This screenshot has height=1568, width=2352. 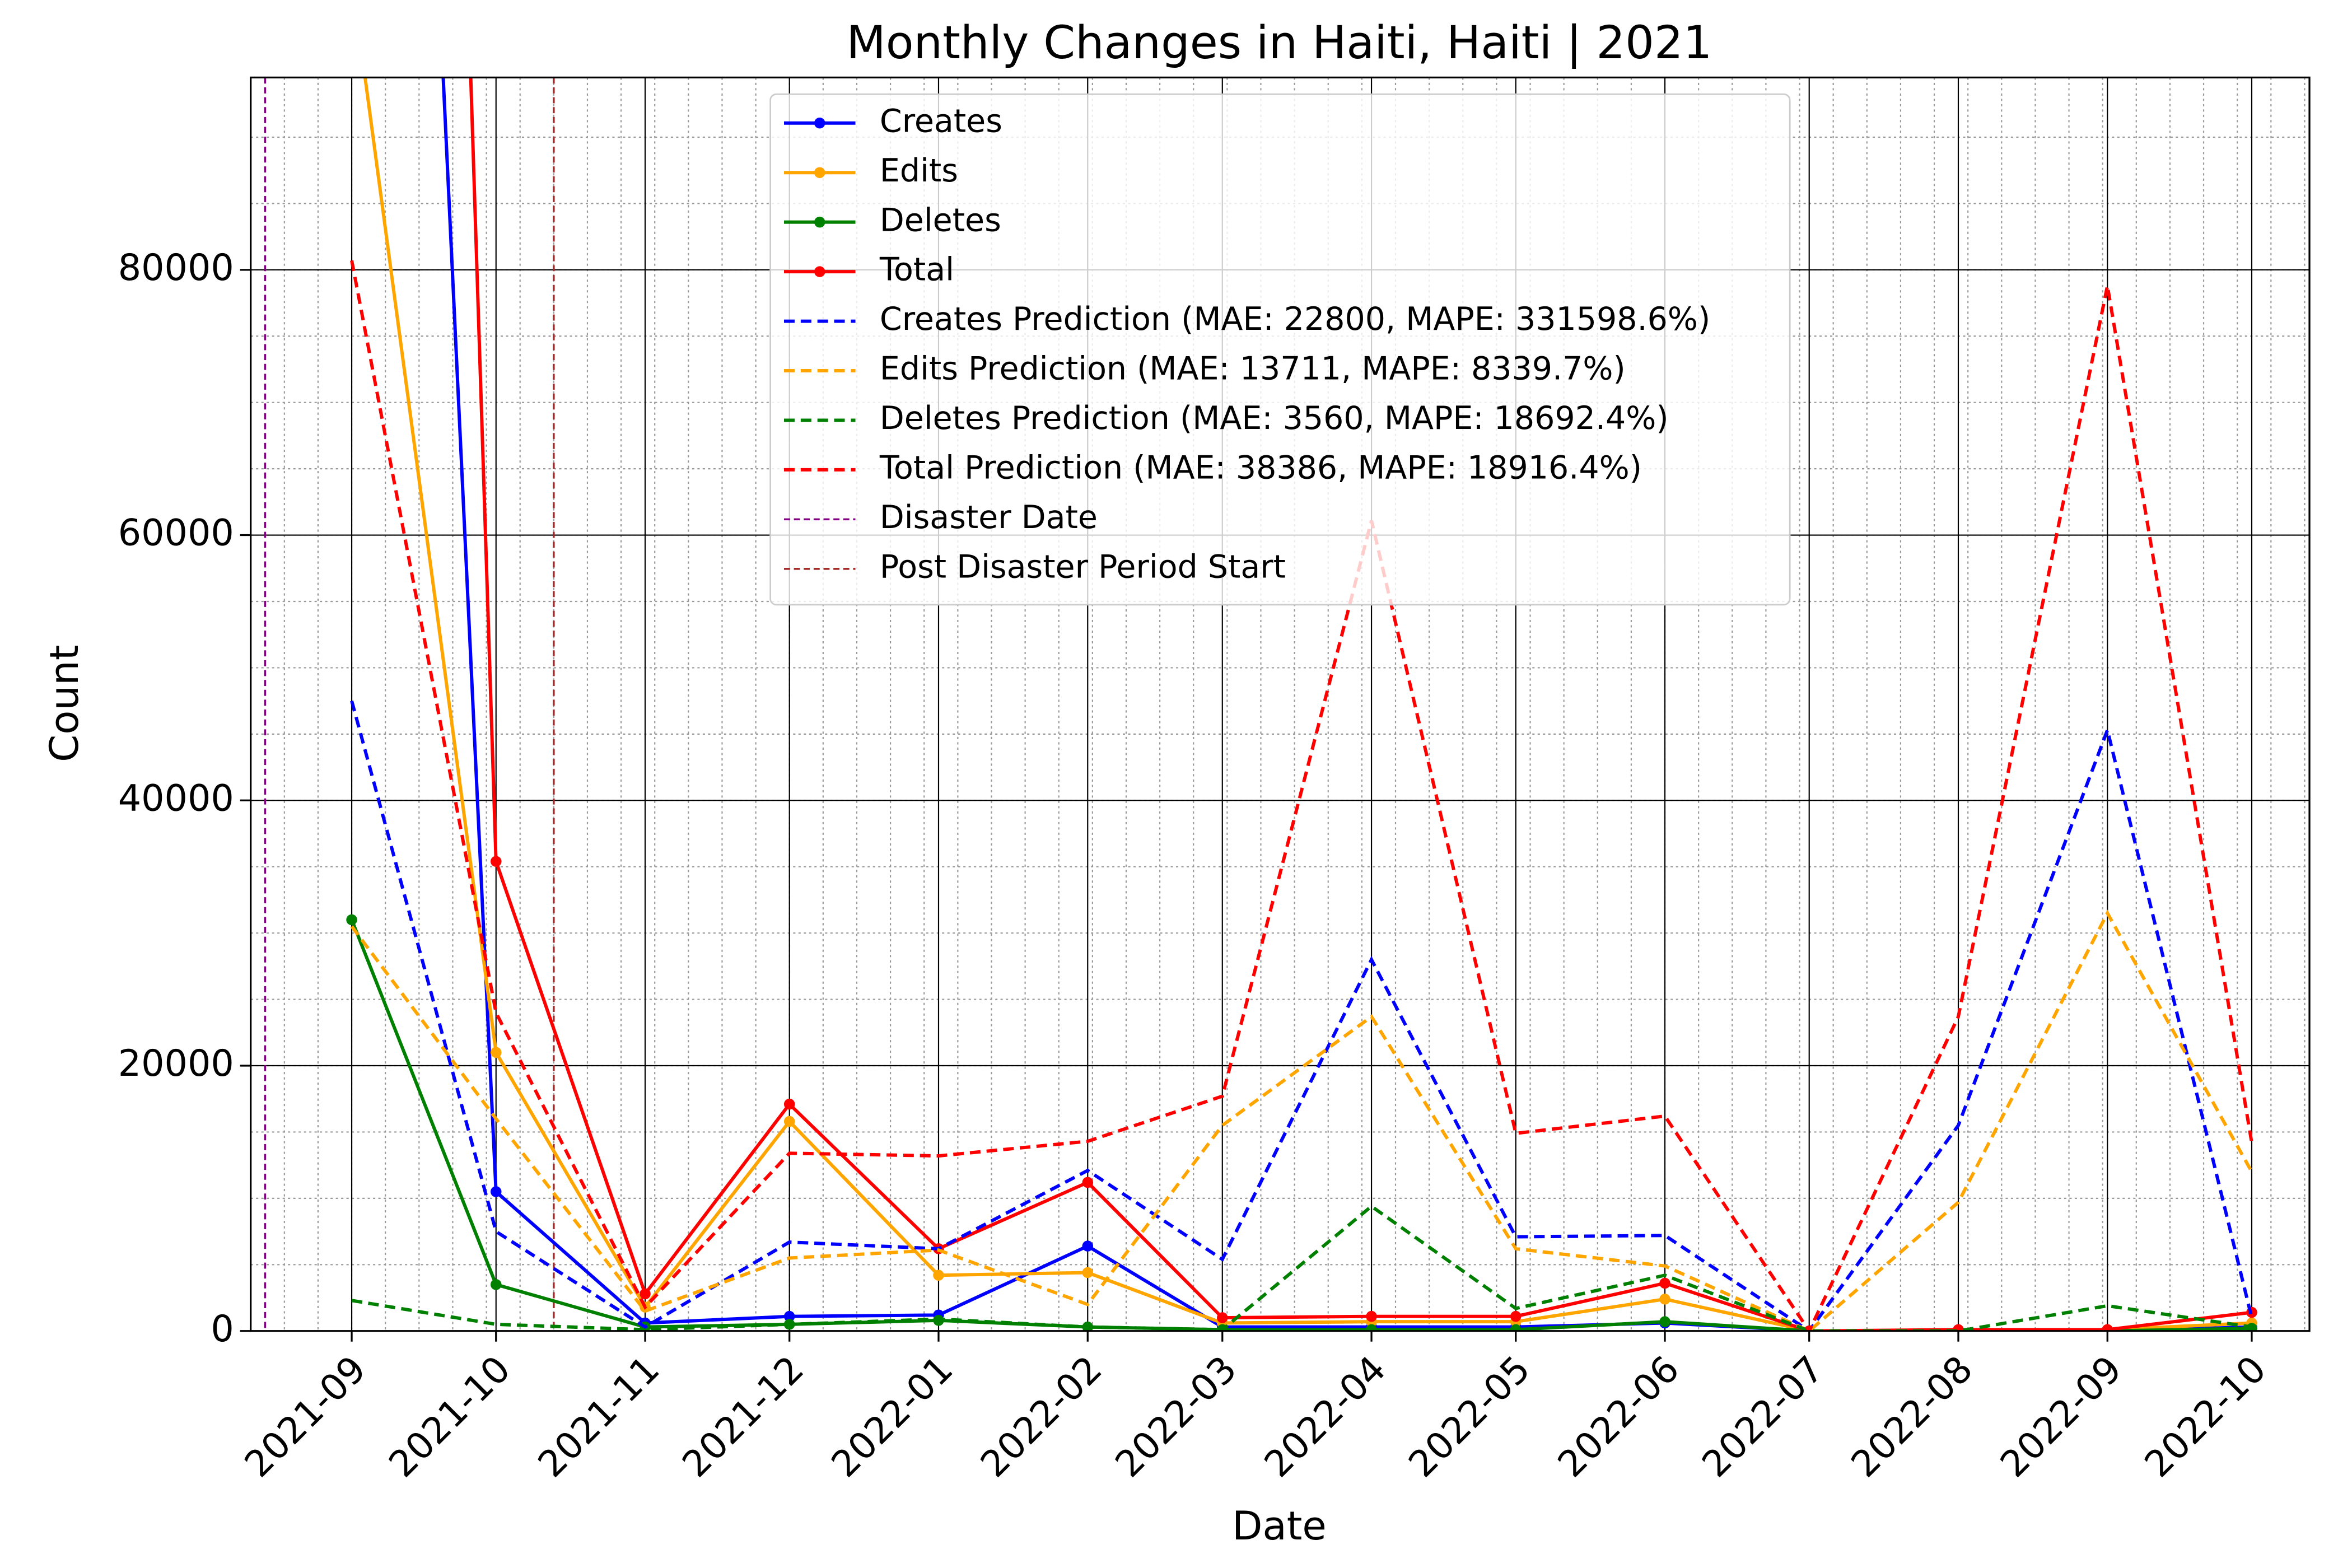 I want to click on x-tick-label: 2022-03, so click(x=1177, y=1417).